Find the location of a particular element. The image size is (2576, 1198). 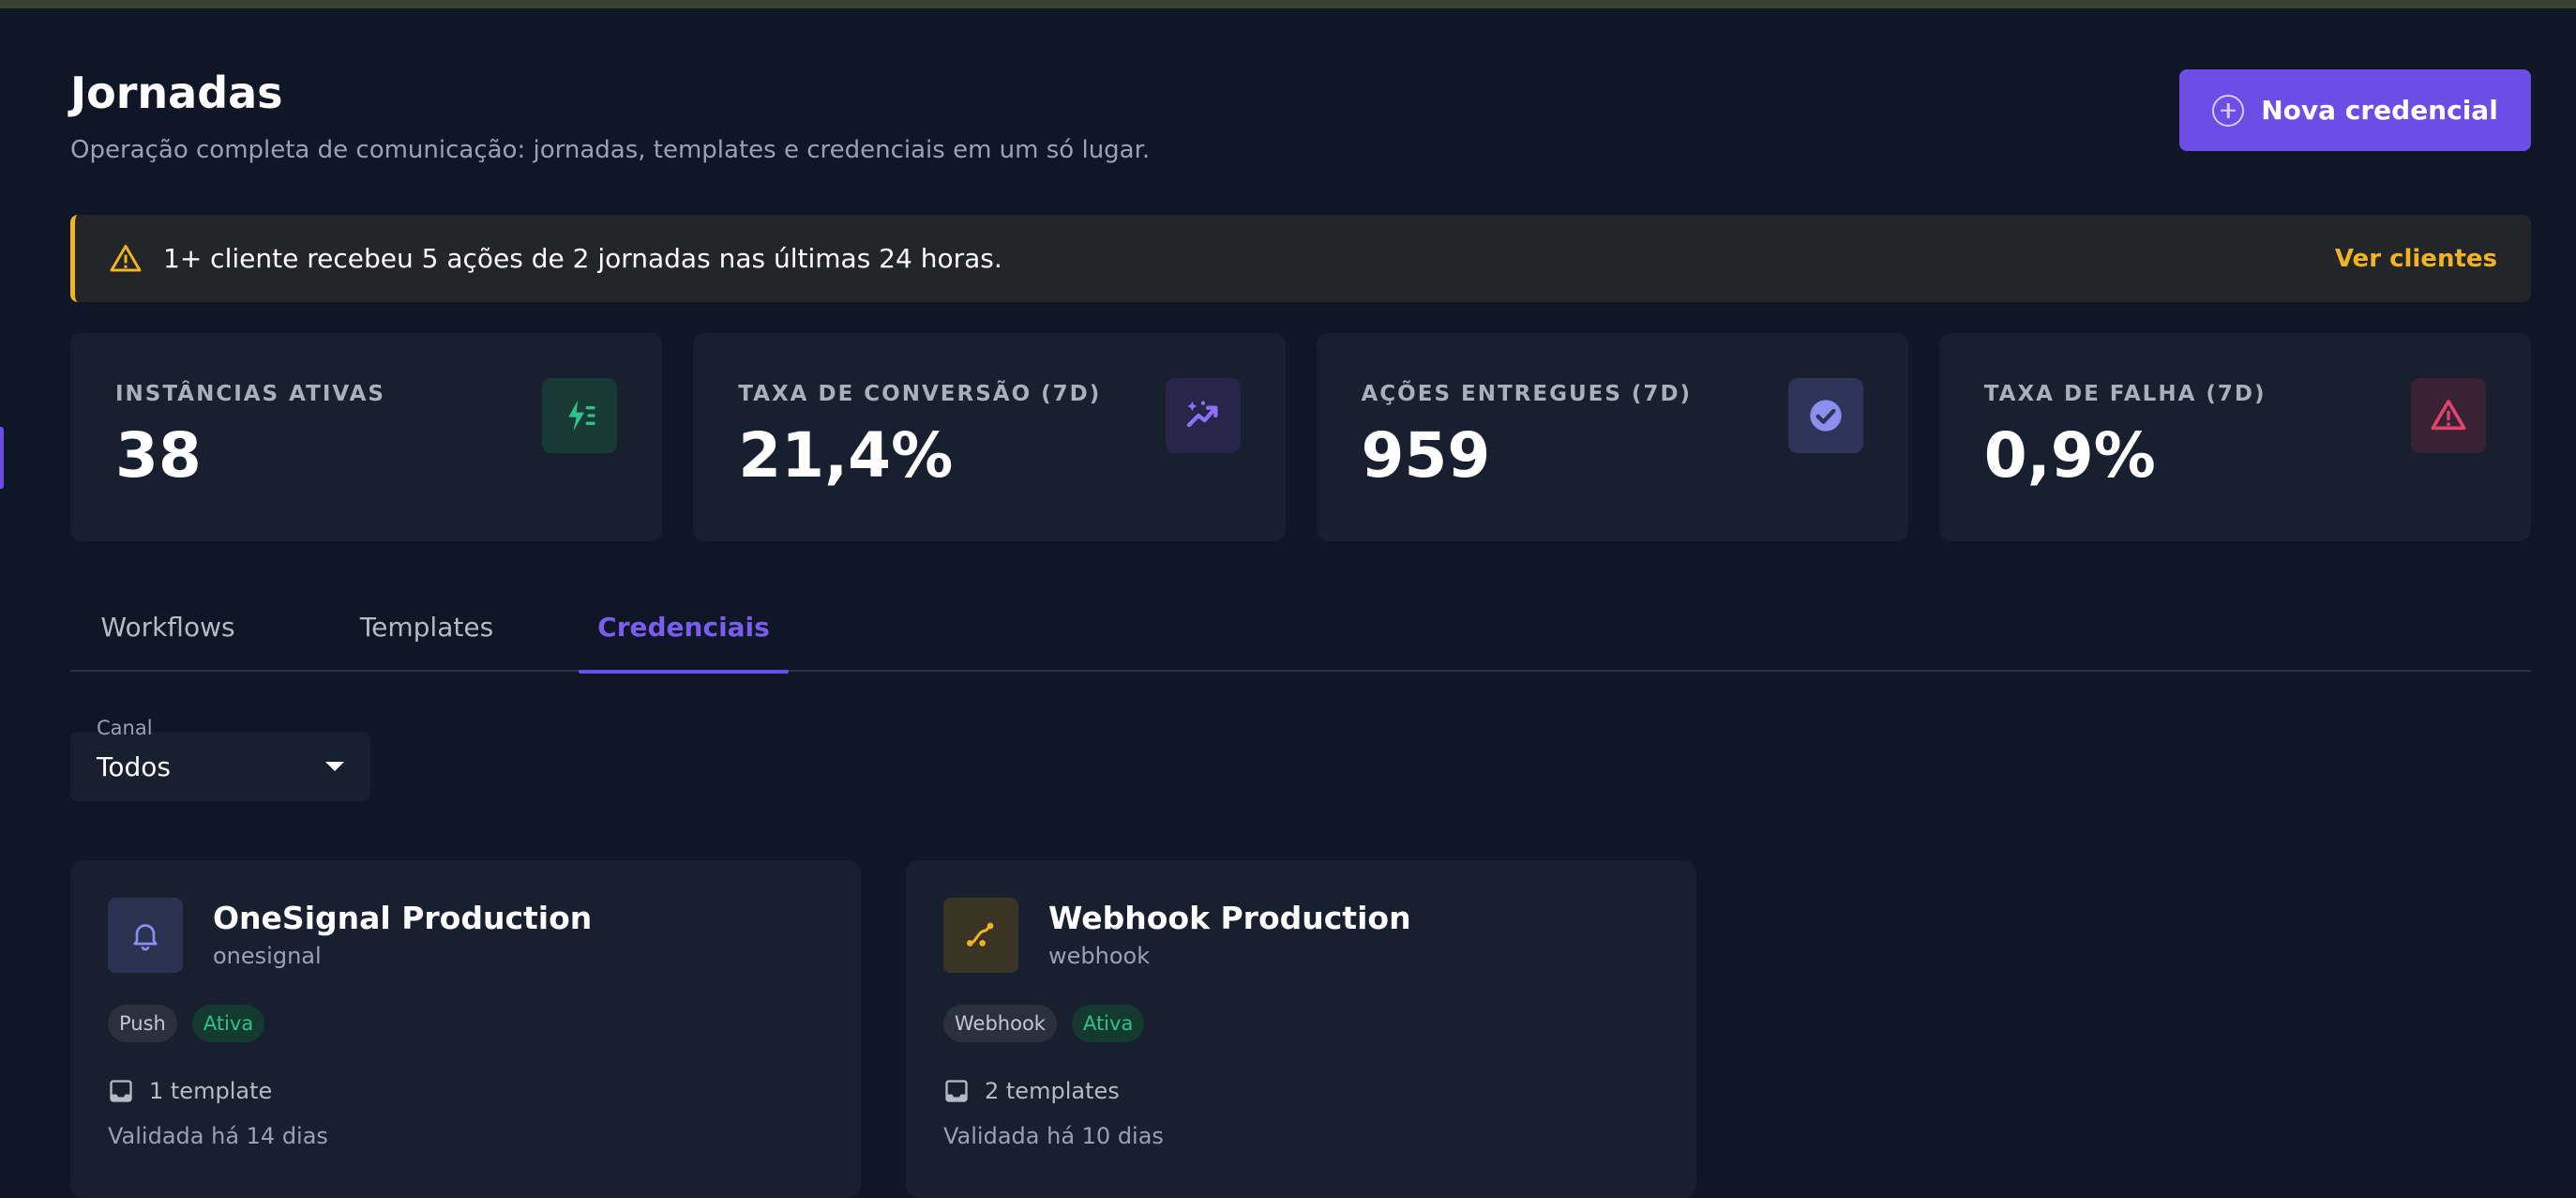

validated-text: Validada há 14 dias is located at coordinates (218, 1136).